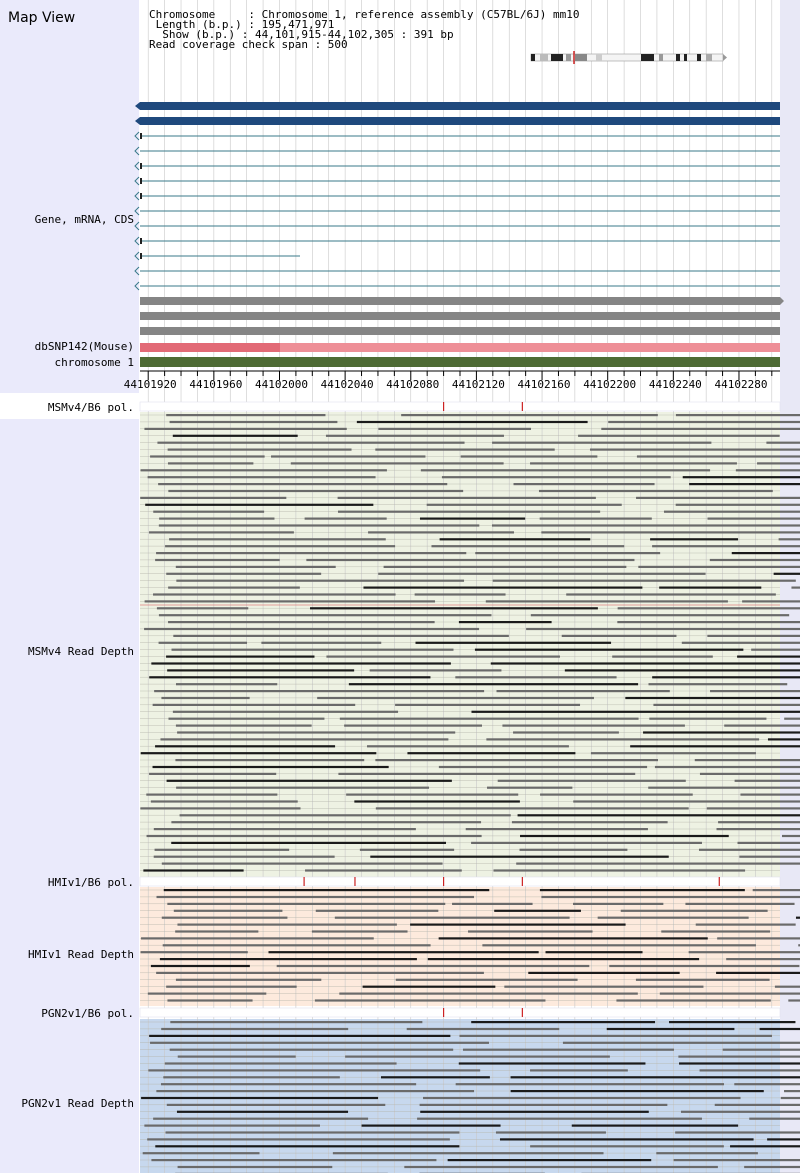 The width and height of the screenshot is (800, 1173). Describe the element at coordinates (628, 57) in the screenshot. I see `chromosome-ideogram` at that location.